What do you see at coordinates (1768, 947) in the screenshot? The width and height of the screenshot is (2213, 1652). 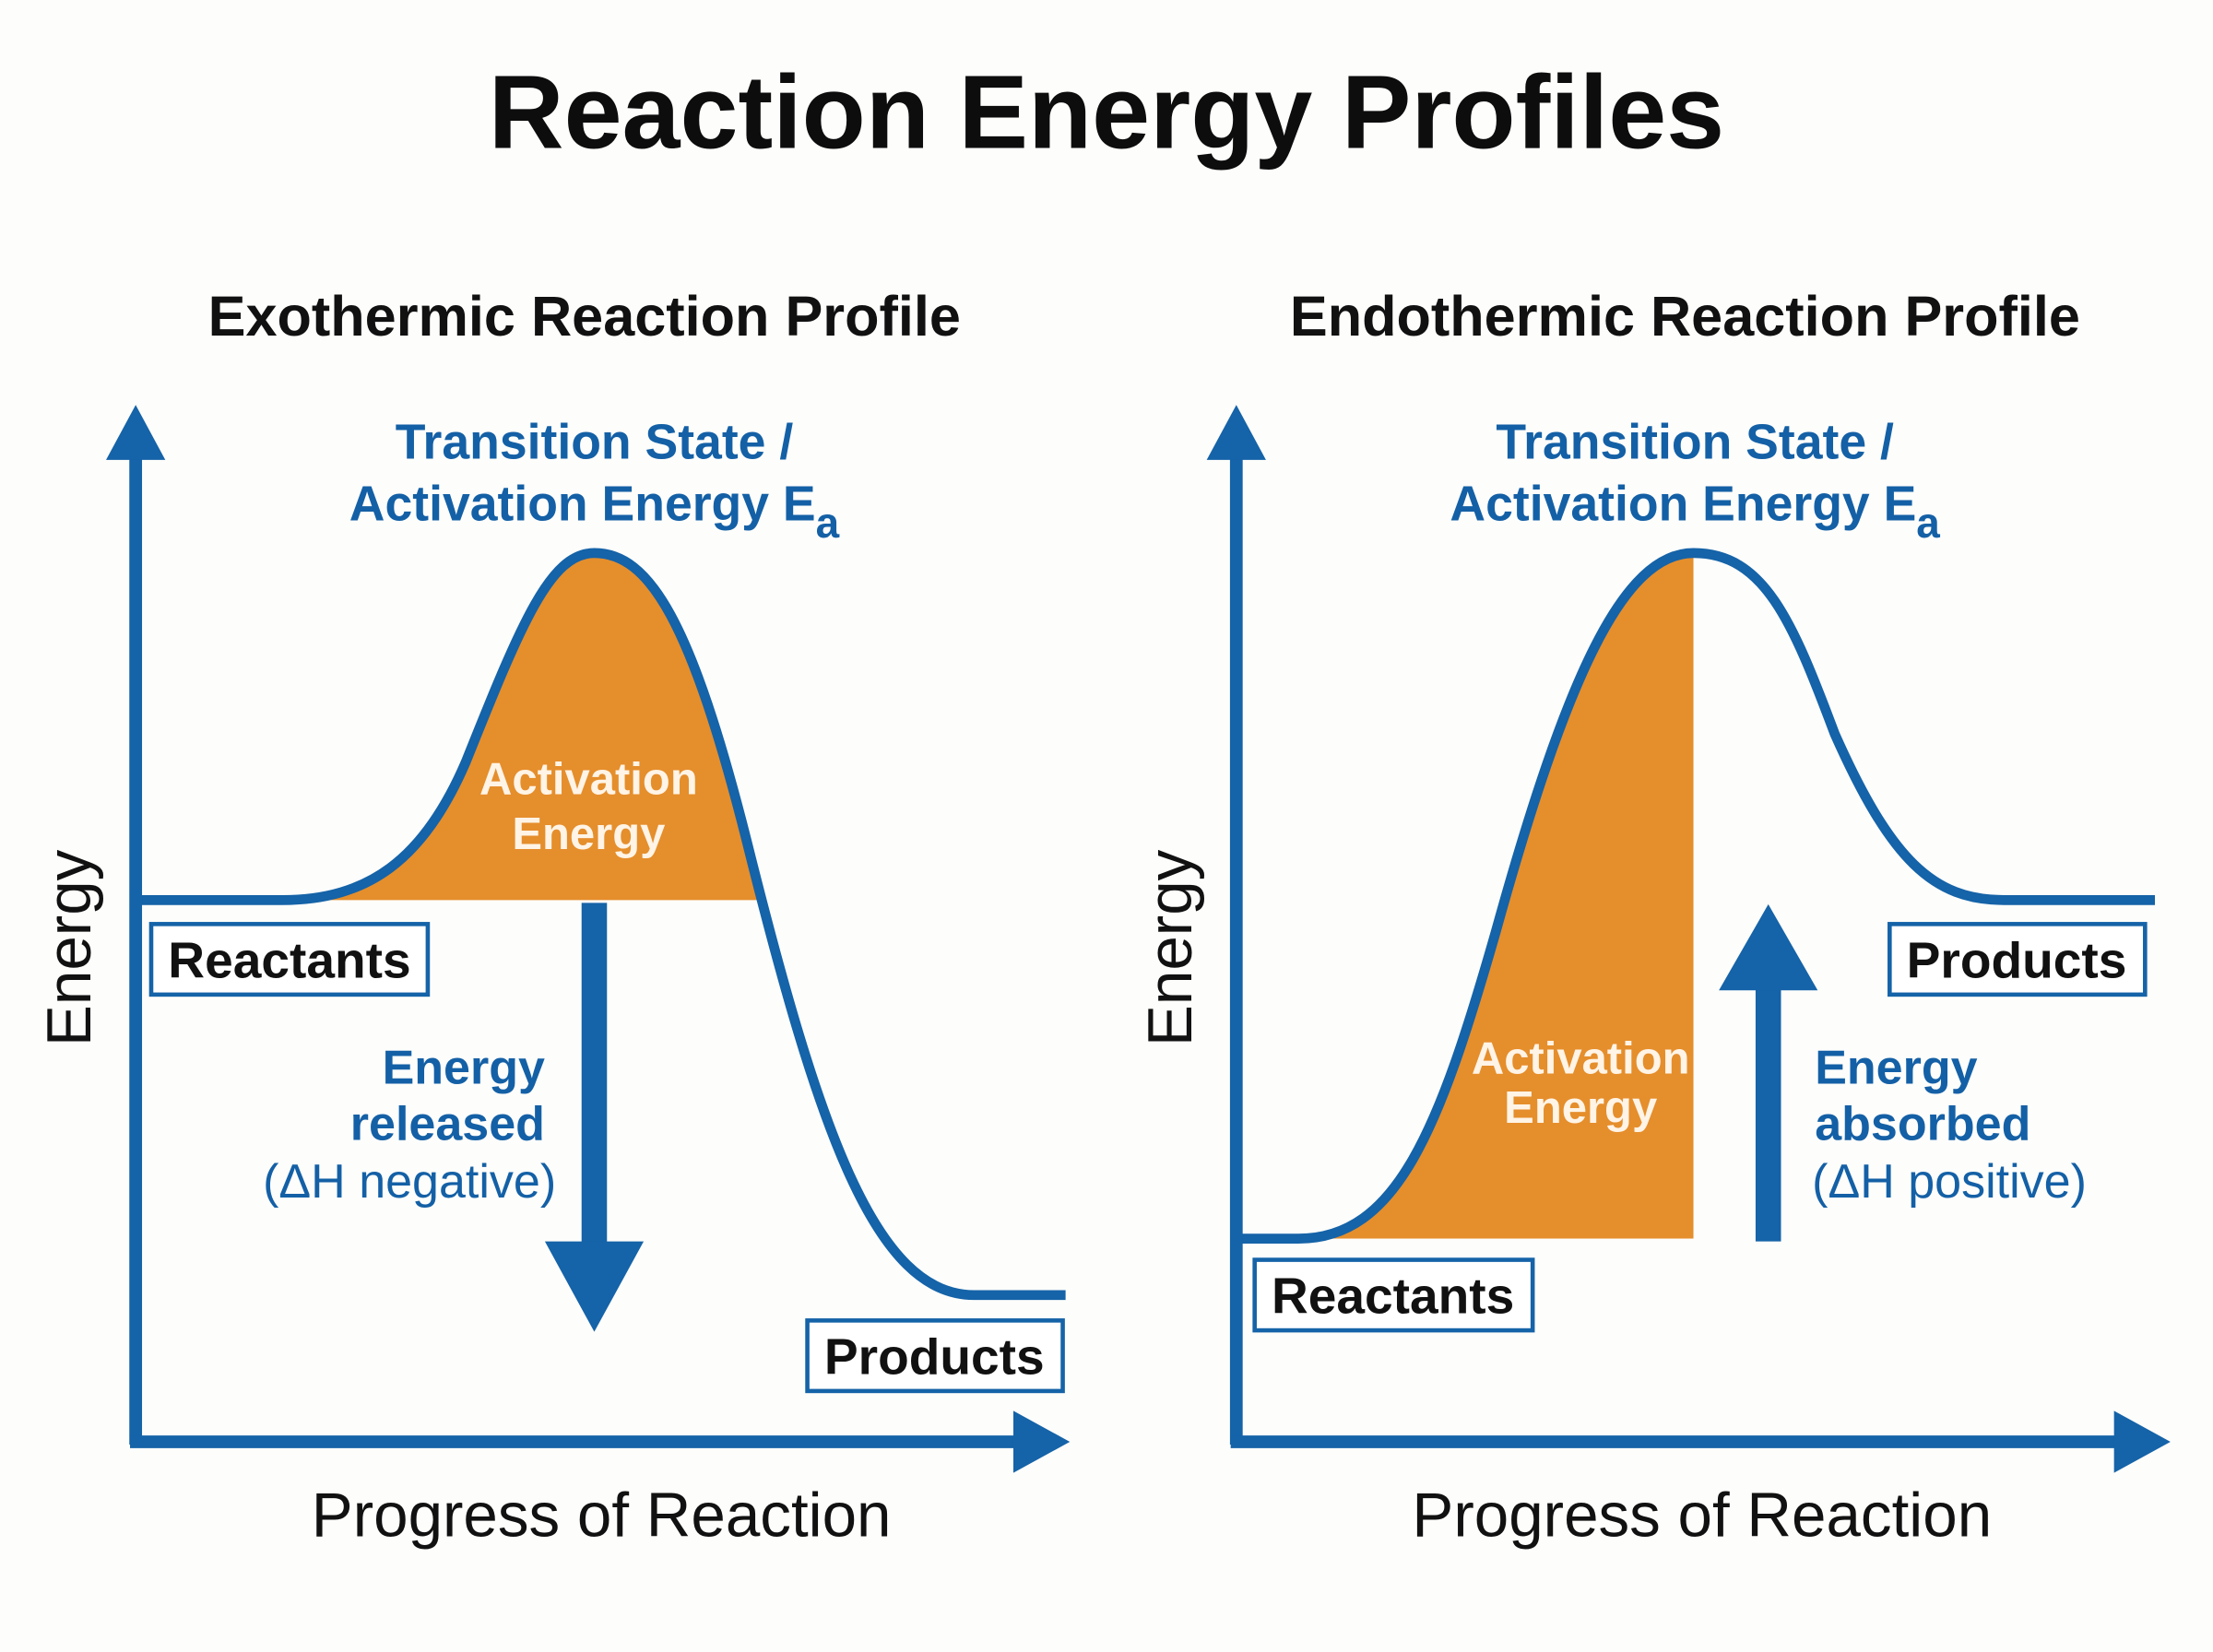 I see `up-arrowhead-icon` at bounding box center [1768, 947].